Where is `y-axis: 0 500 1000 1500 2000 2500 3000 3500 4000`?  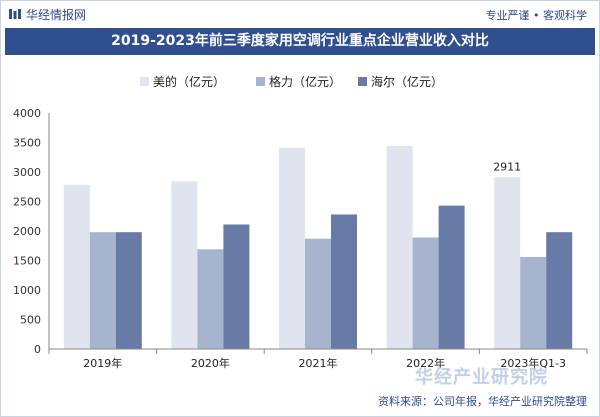 y-axis: 0 500 1000 1500 2000 2500 3000 3500 4000 is located at coordinates (31, 231).